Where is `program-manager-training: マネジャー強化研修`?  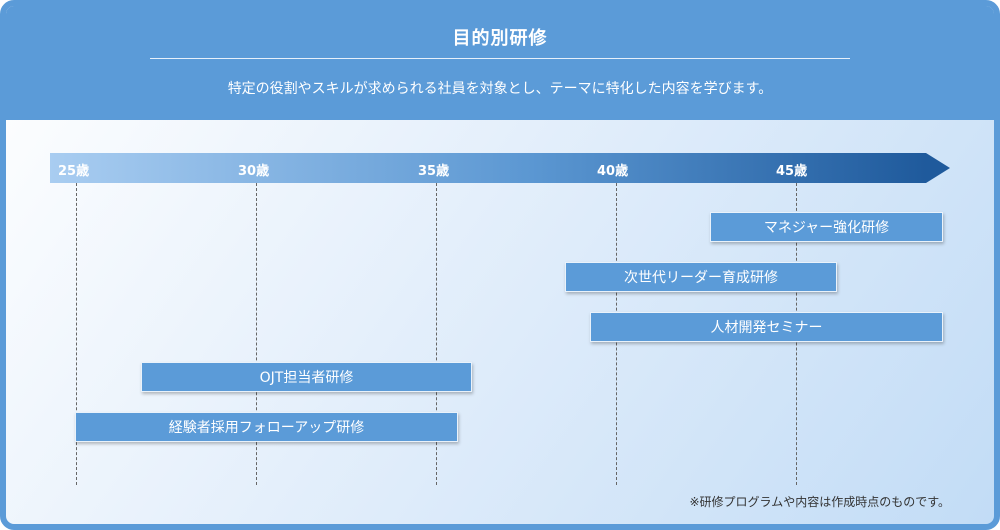
program-manager-training: マネジャー強化研修 is located at coordinates (826, 227).